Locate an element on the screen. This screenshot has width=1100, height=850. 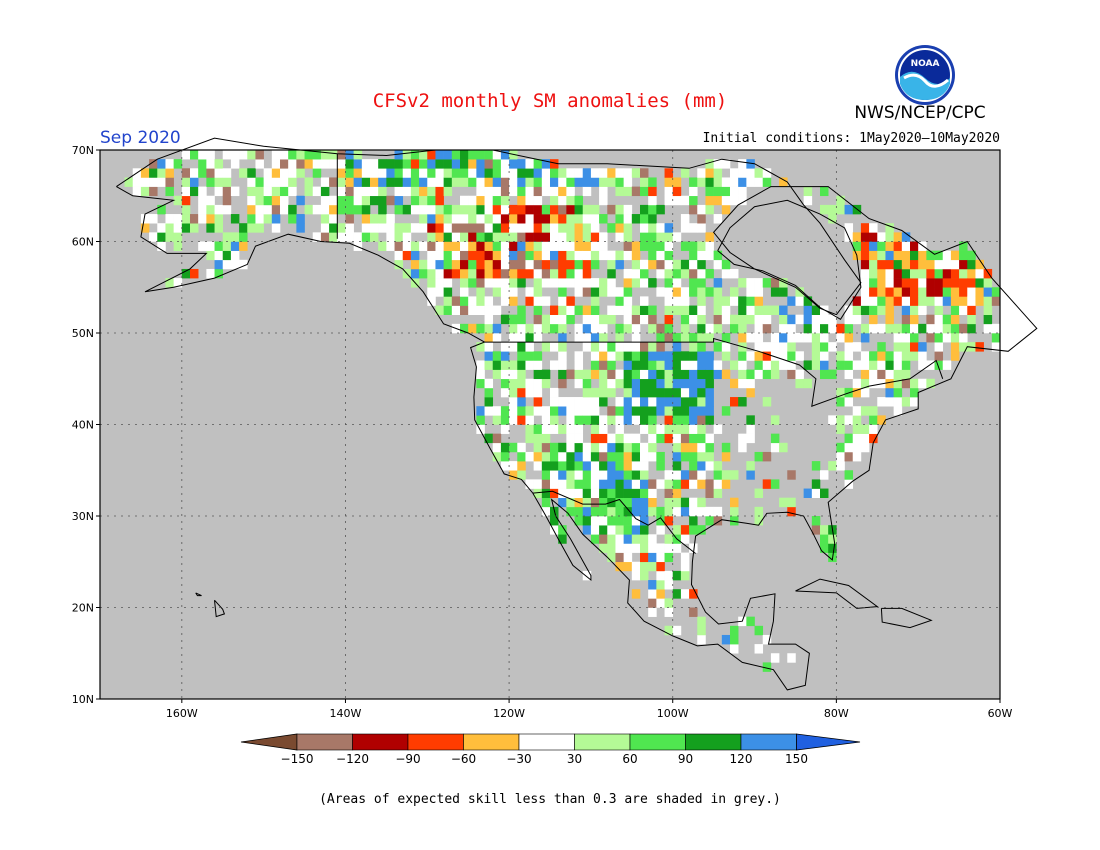
latitude-label: 60N is located at coordinates (83, 242).